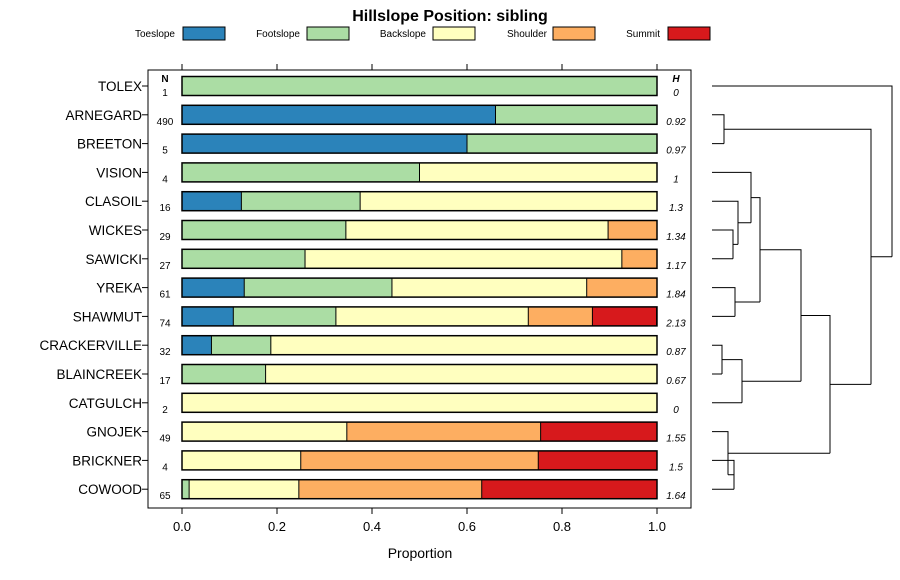  I want to click on n-value: 32, so click(165, 352).